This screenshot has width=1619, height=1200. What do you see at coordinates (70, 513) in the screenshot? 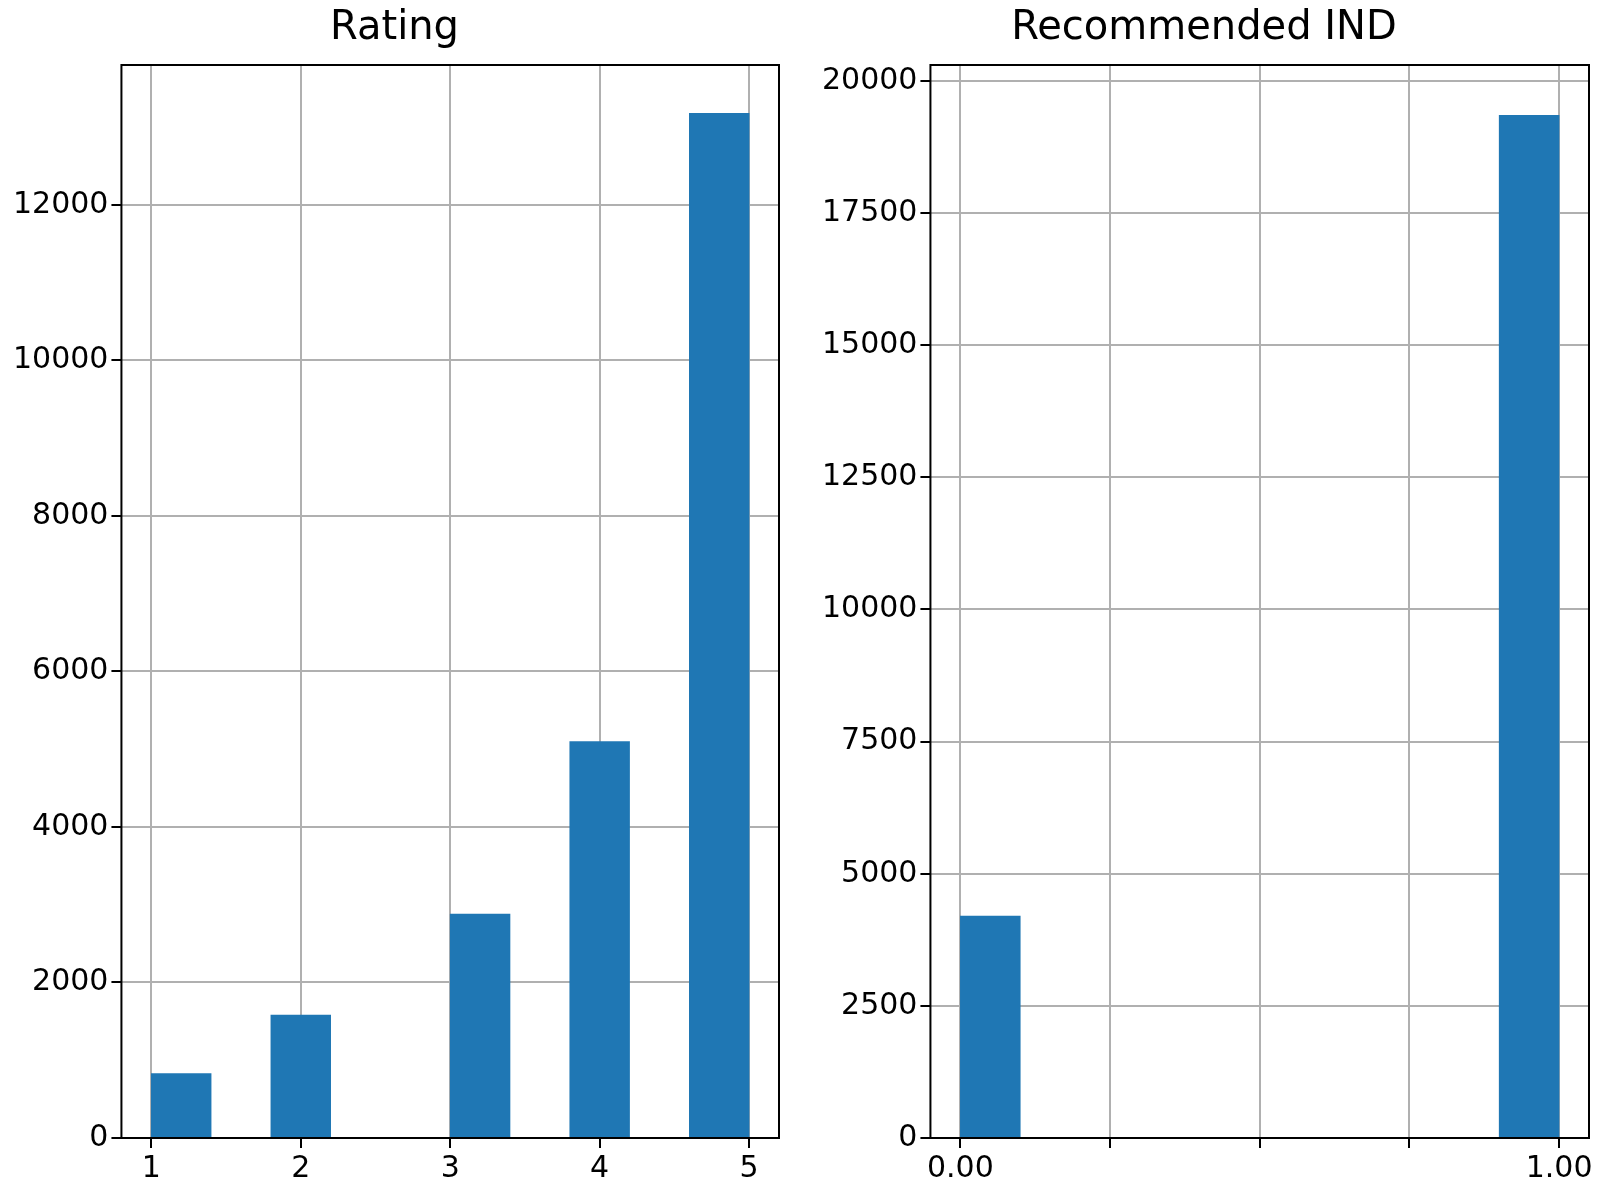
I see `y-tick-label: 8000` at bounding box center [70, 513].